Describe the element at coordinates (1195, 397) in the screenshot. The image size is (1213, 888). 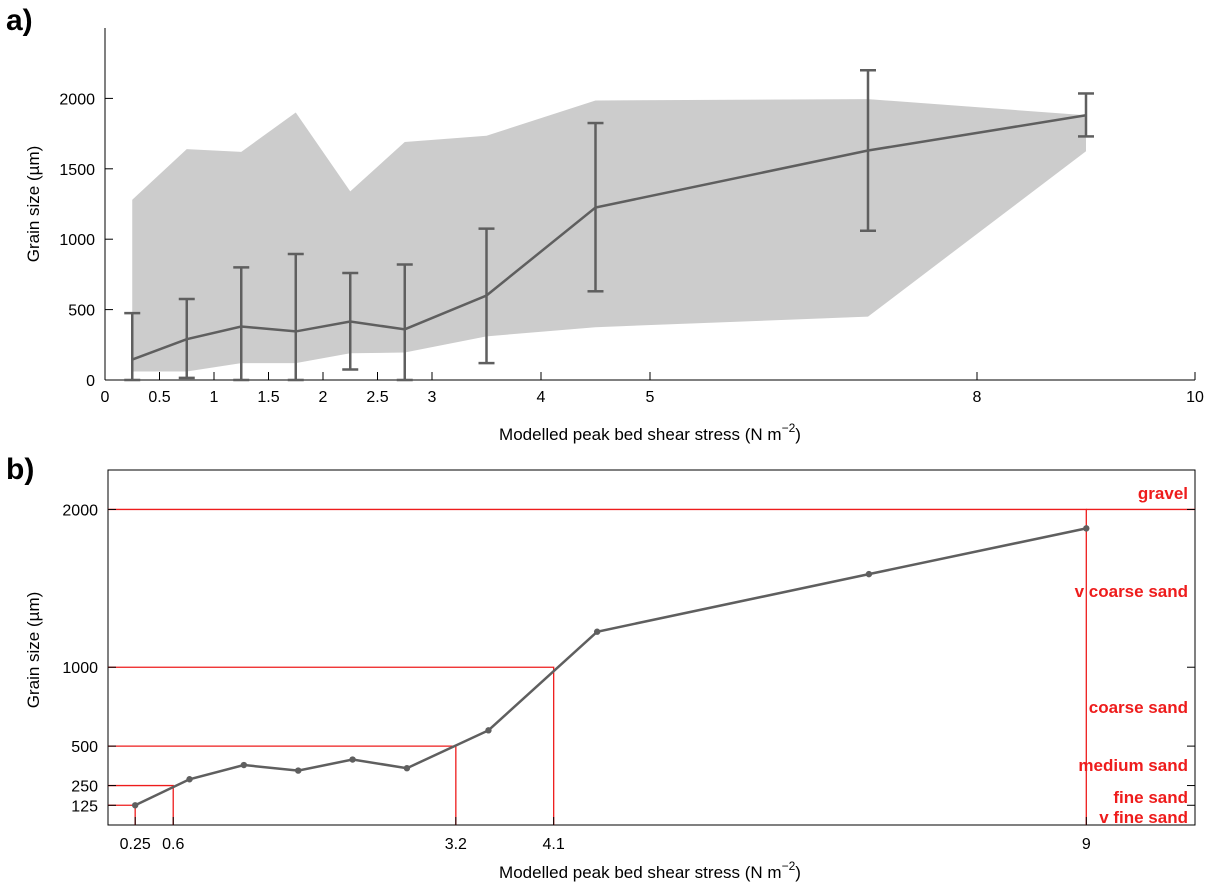
I see `a-x-tick-label: 10` at that location.